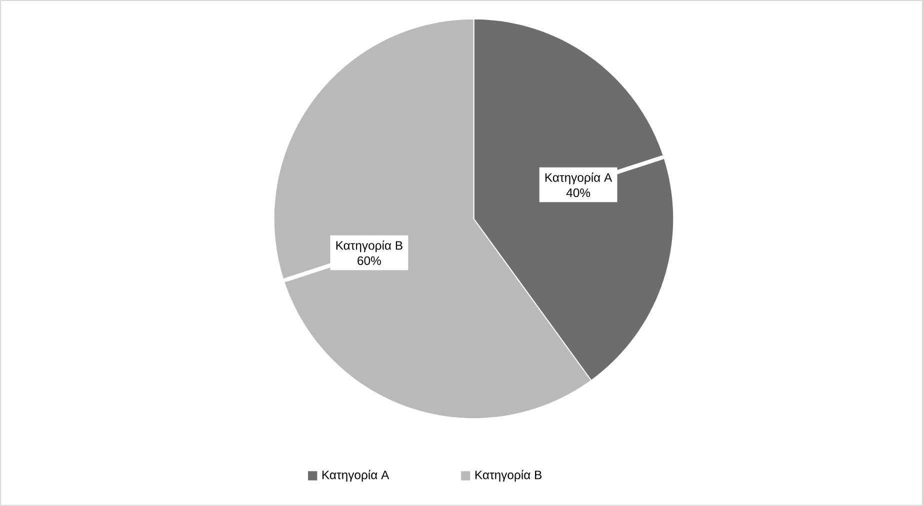  I want to click on data-label: 60%, so click(369, 261).